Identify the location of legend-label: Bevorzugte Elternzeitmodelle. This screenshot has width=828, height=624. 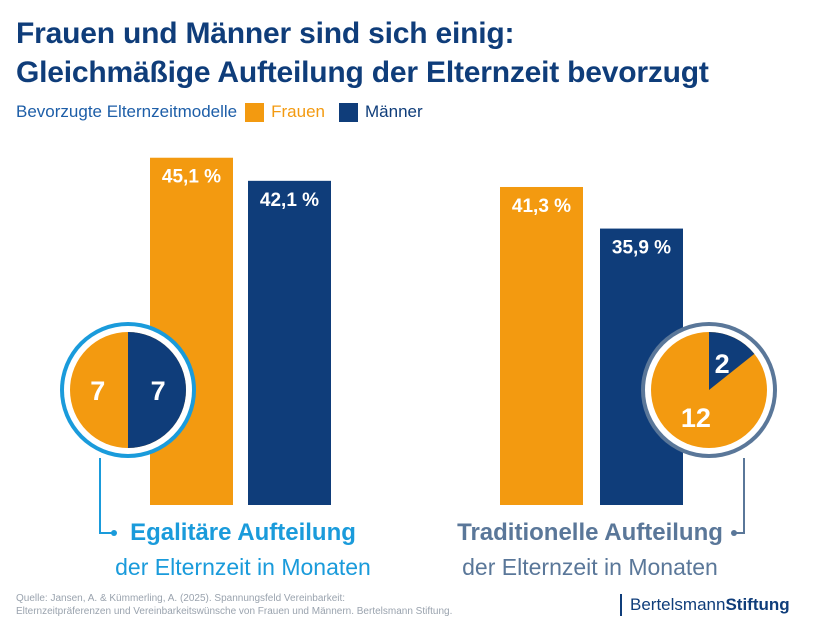
(127, 111).